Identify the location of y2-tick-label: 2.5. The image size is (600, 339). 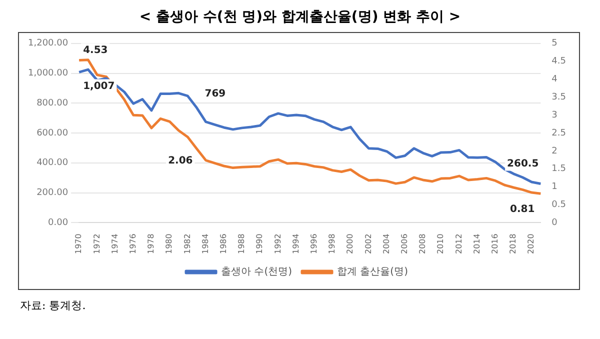
(559, 133).